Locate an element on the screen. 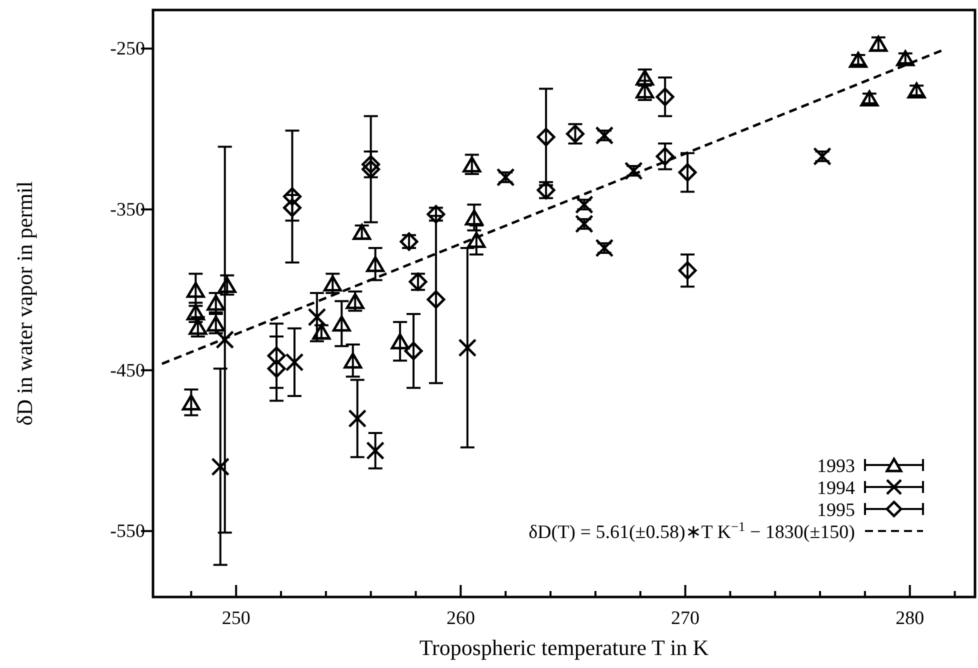 This screenshot has width=978, height=668. x-axis-title: Tropospheric temperature T in K is located at coordinates (564, 647).